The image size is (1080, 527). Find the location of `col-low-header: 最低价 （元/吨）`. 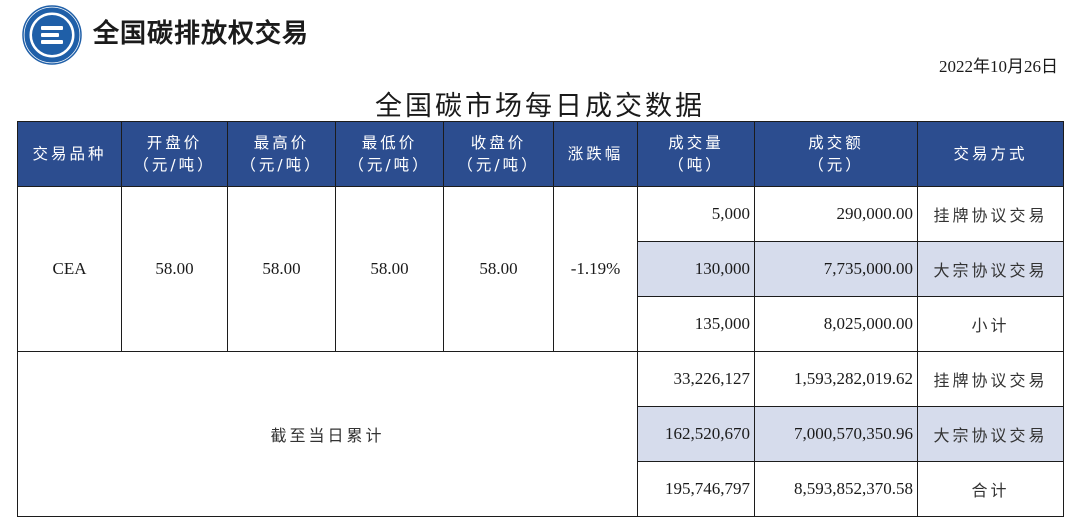

col-low-header: 最低价 （元/吨） is located at coordinates (389, 154).